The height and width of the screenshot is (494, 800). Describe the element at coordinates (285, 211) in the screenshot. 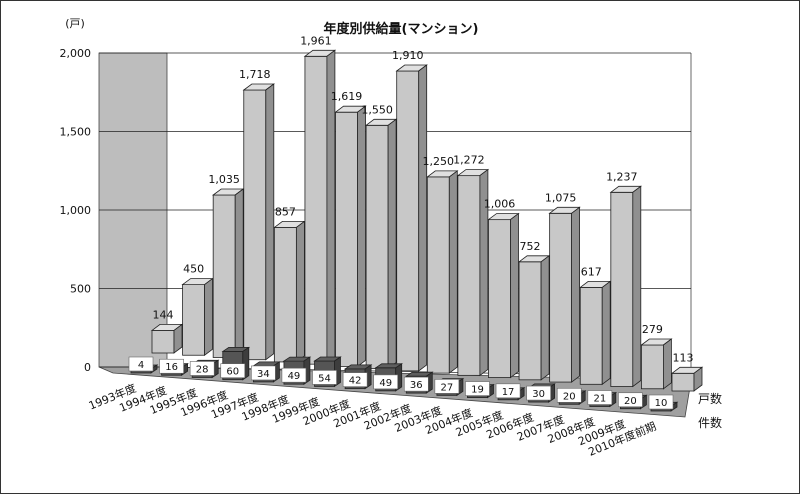

I see `bar-value-label-households: 857` at that location.